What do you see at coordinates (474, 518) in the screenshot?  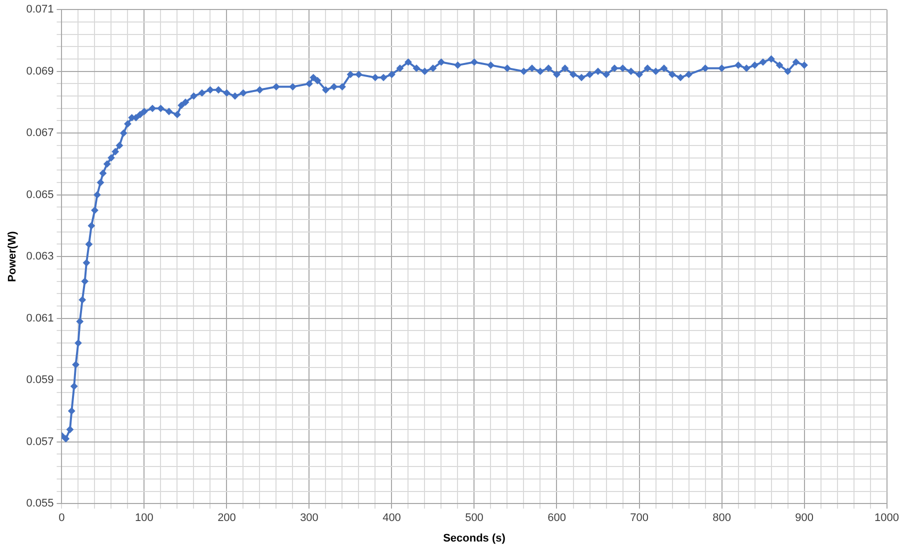 I see `x-tick-label: 500` at bounding box center [474, 518].